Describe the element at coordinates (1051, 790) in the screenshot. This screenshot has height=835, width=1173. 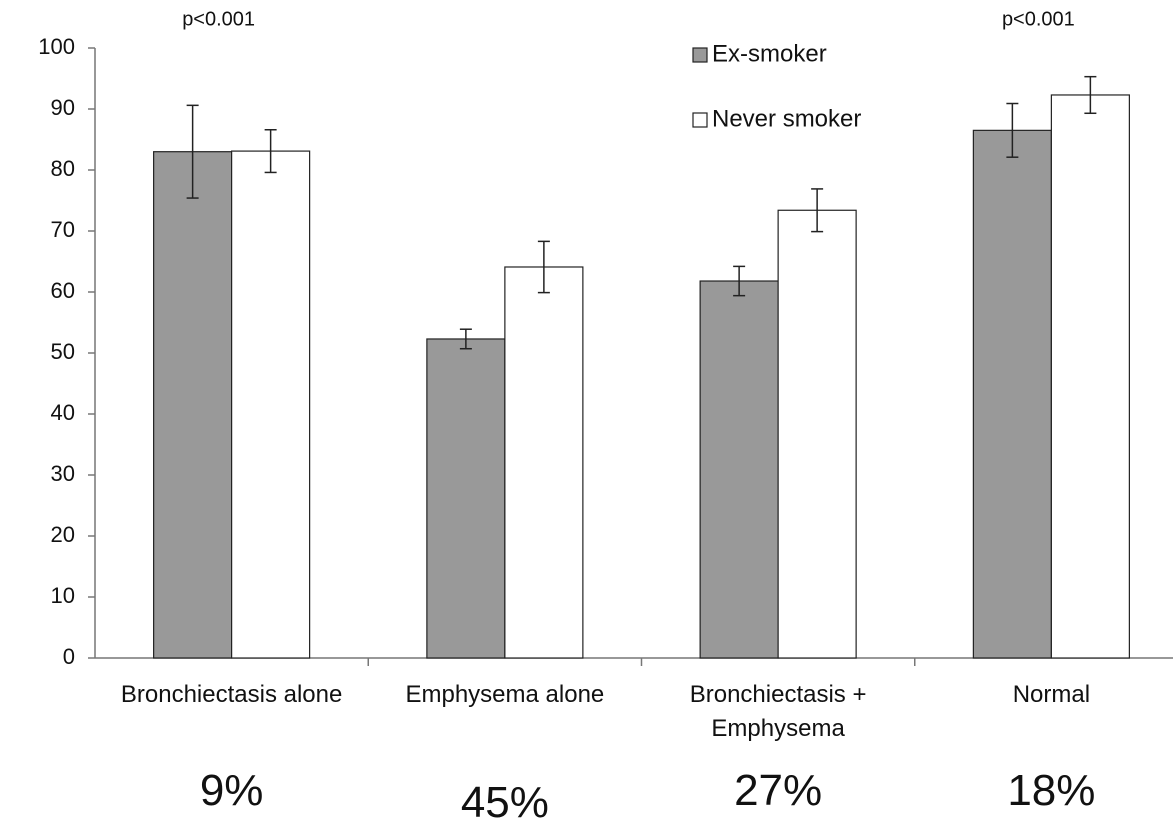
I see `group-percentage: 18%` at that location.